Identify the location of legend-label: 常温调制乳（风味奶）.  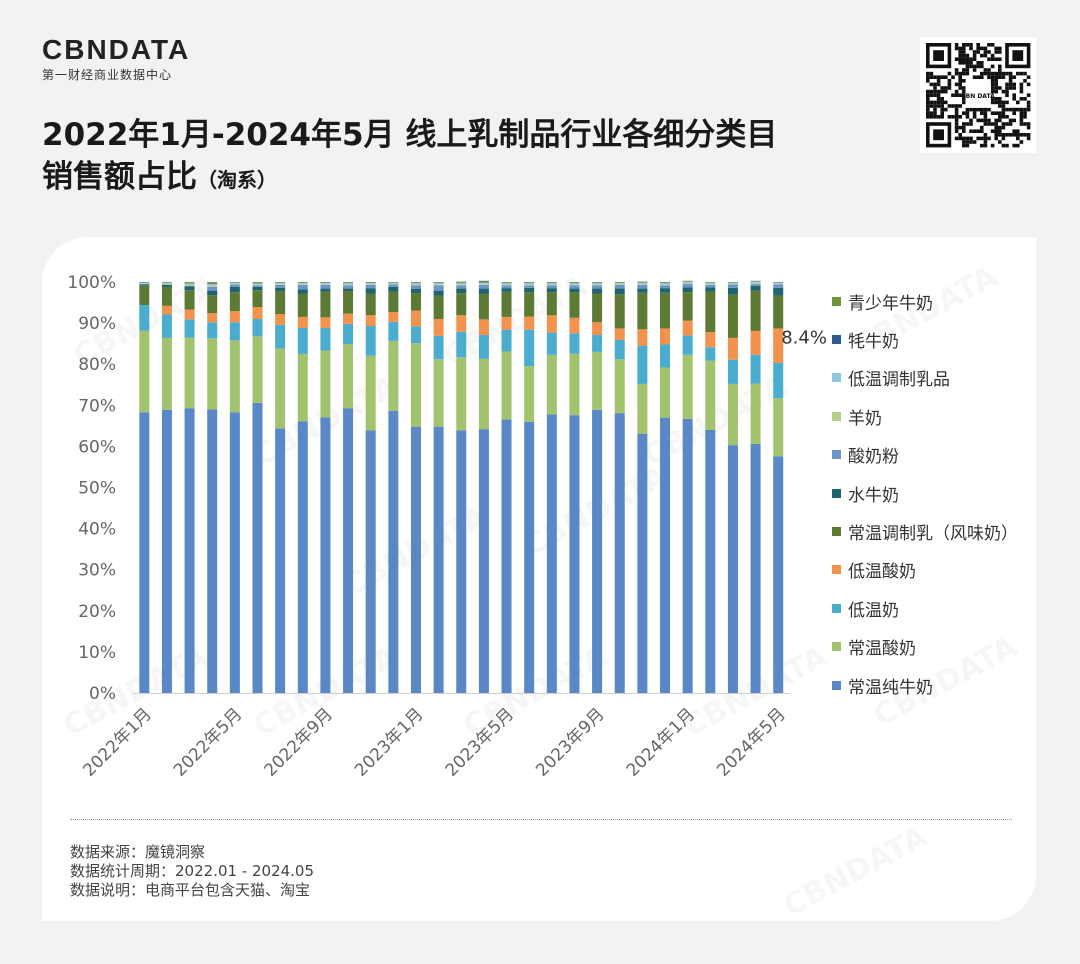
(933, 534).